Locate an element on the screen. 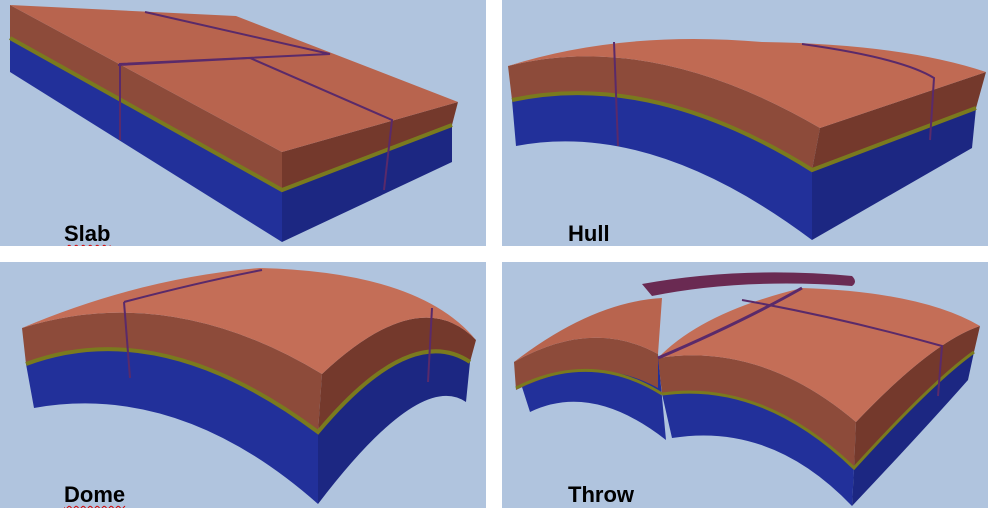  throw-front-lower-right is located at coordinates (913, 429).